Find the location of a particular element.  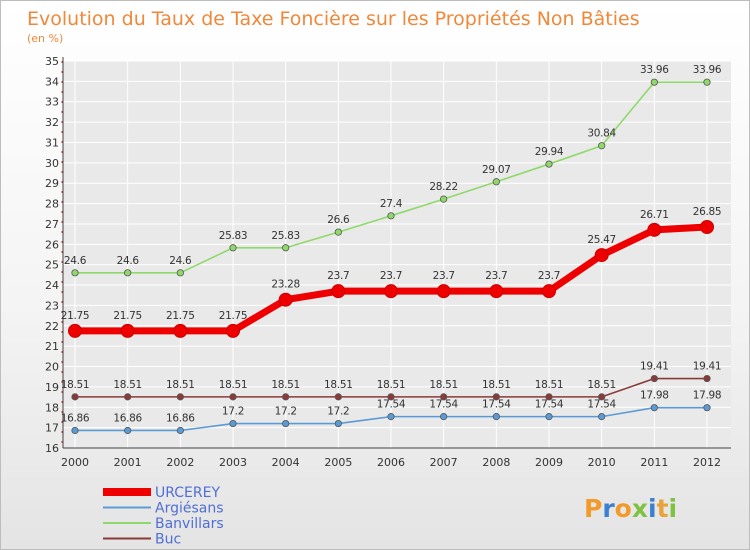

y-tick-label: 34 is located at coordinates (52, 81).